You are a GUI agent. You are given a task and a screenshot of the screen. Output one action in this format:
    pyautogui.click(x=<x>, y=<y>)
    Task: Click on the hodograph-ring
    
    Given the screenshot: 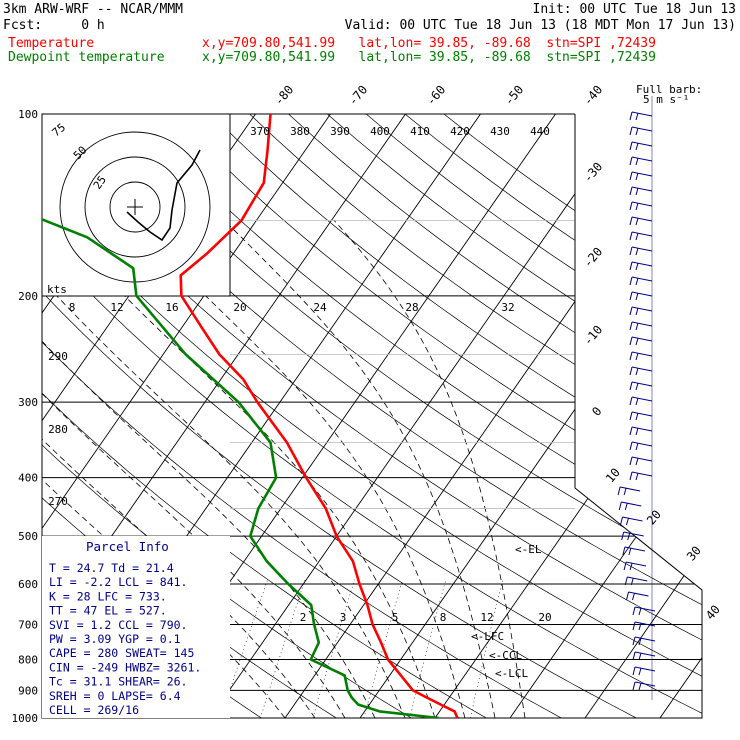 What is the action you would take?
    pyautogui.click(x=135, y=207)
    